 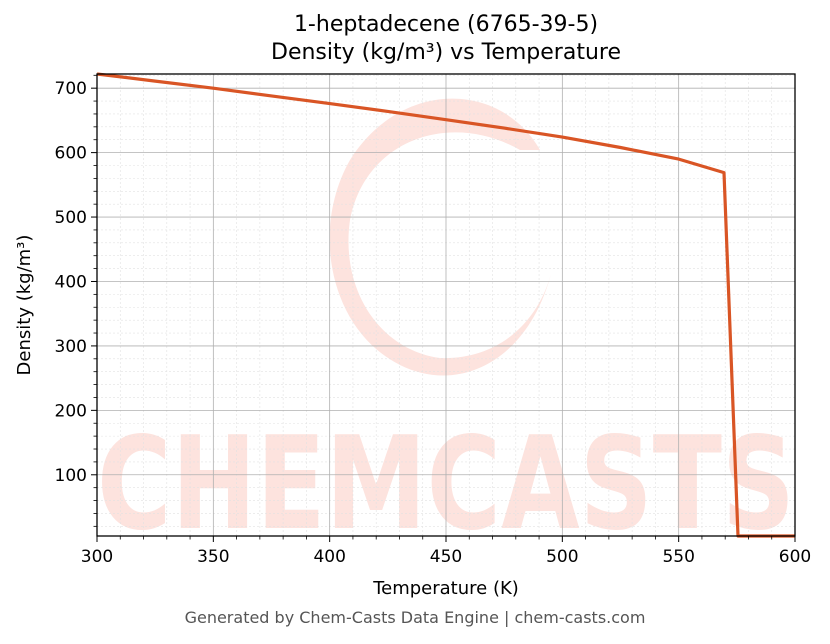 I want to click on chart-title: 1-heptadecene (6765-39-5), so click(x=446, y=24).